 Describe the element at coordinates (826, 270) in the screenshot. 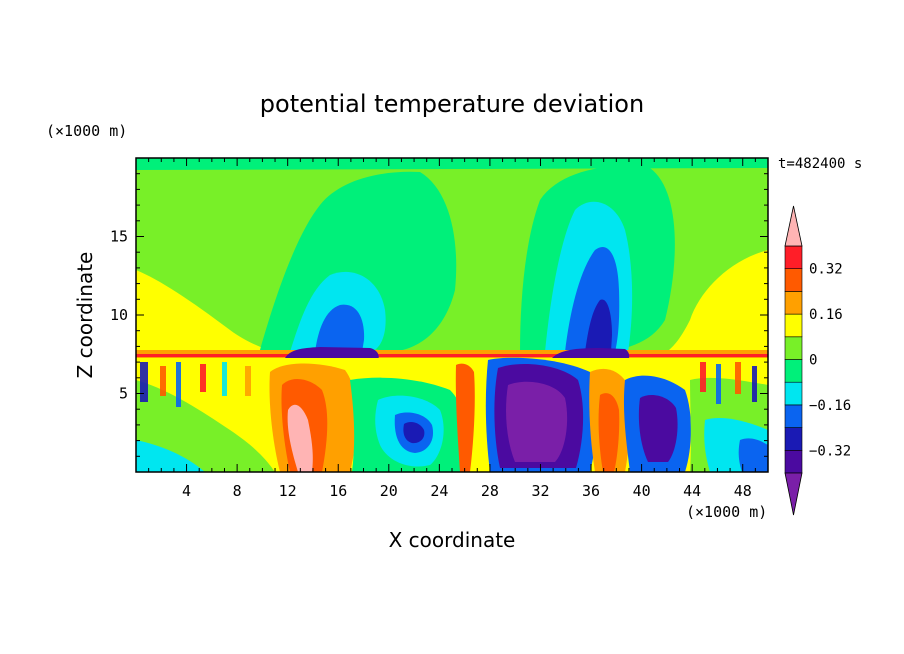

I see `colorbar-label: 0.32` at that location.